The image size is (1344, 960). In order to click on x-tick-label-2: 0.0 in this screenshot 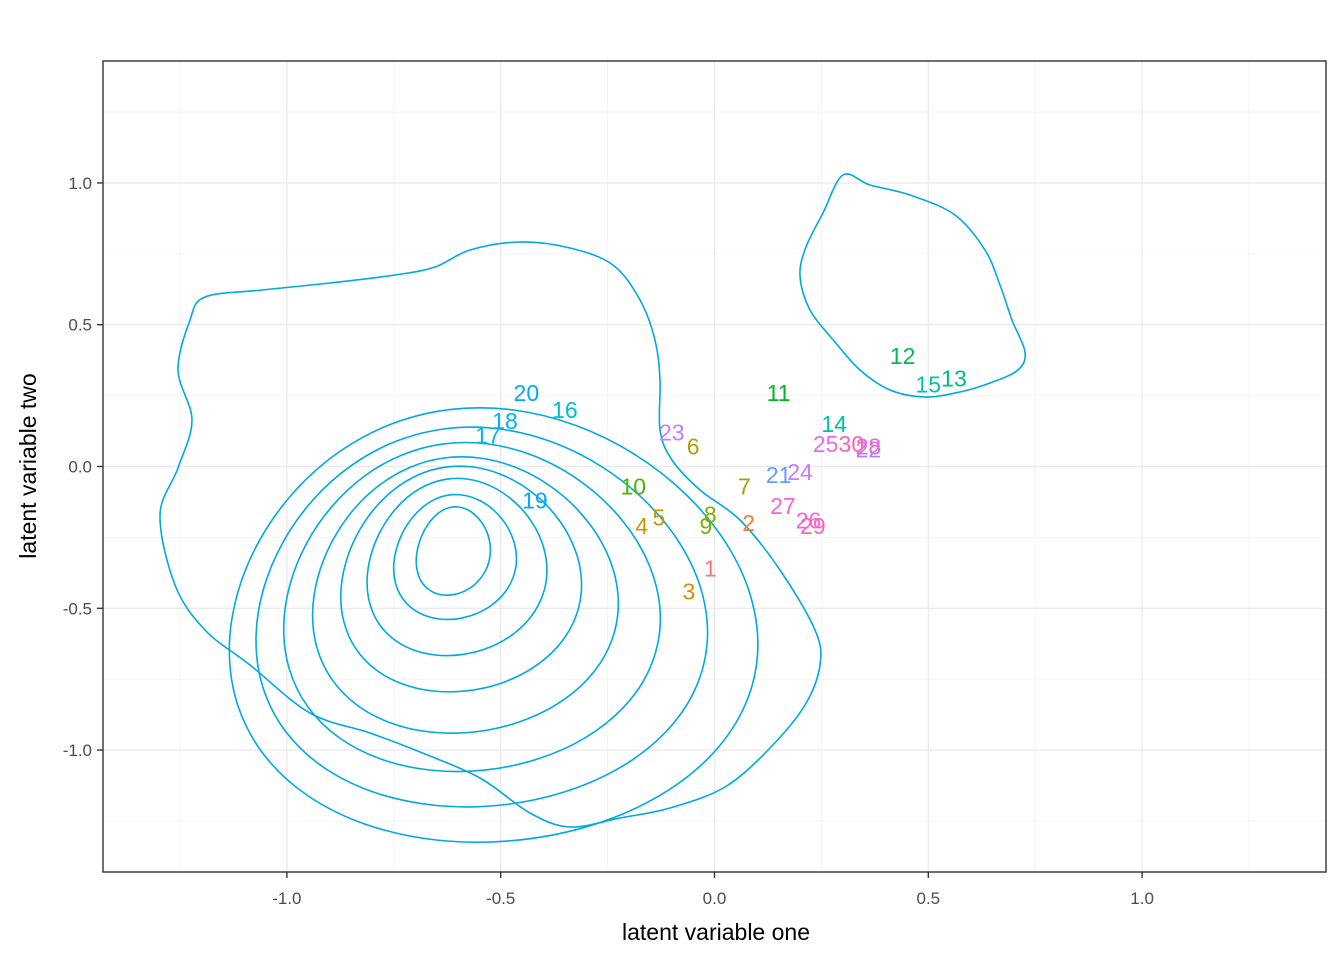, I will do `click(715, 898)`.